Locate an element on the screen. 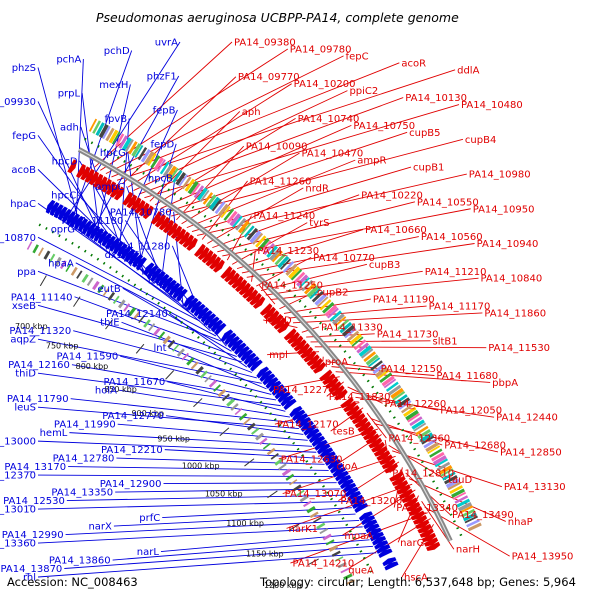  scale-tick-label: 700 kbp is located at coordinates (31, 326).